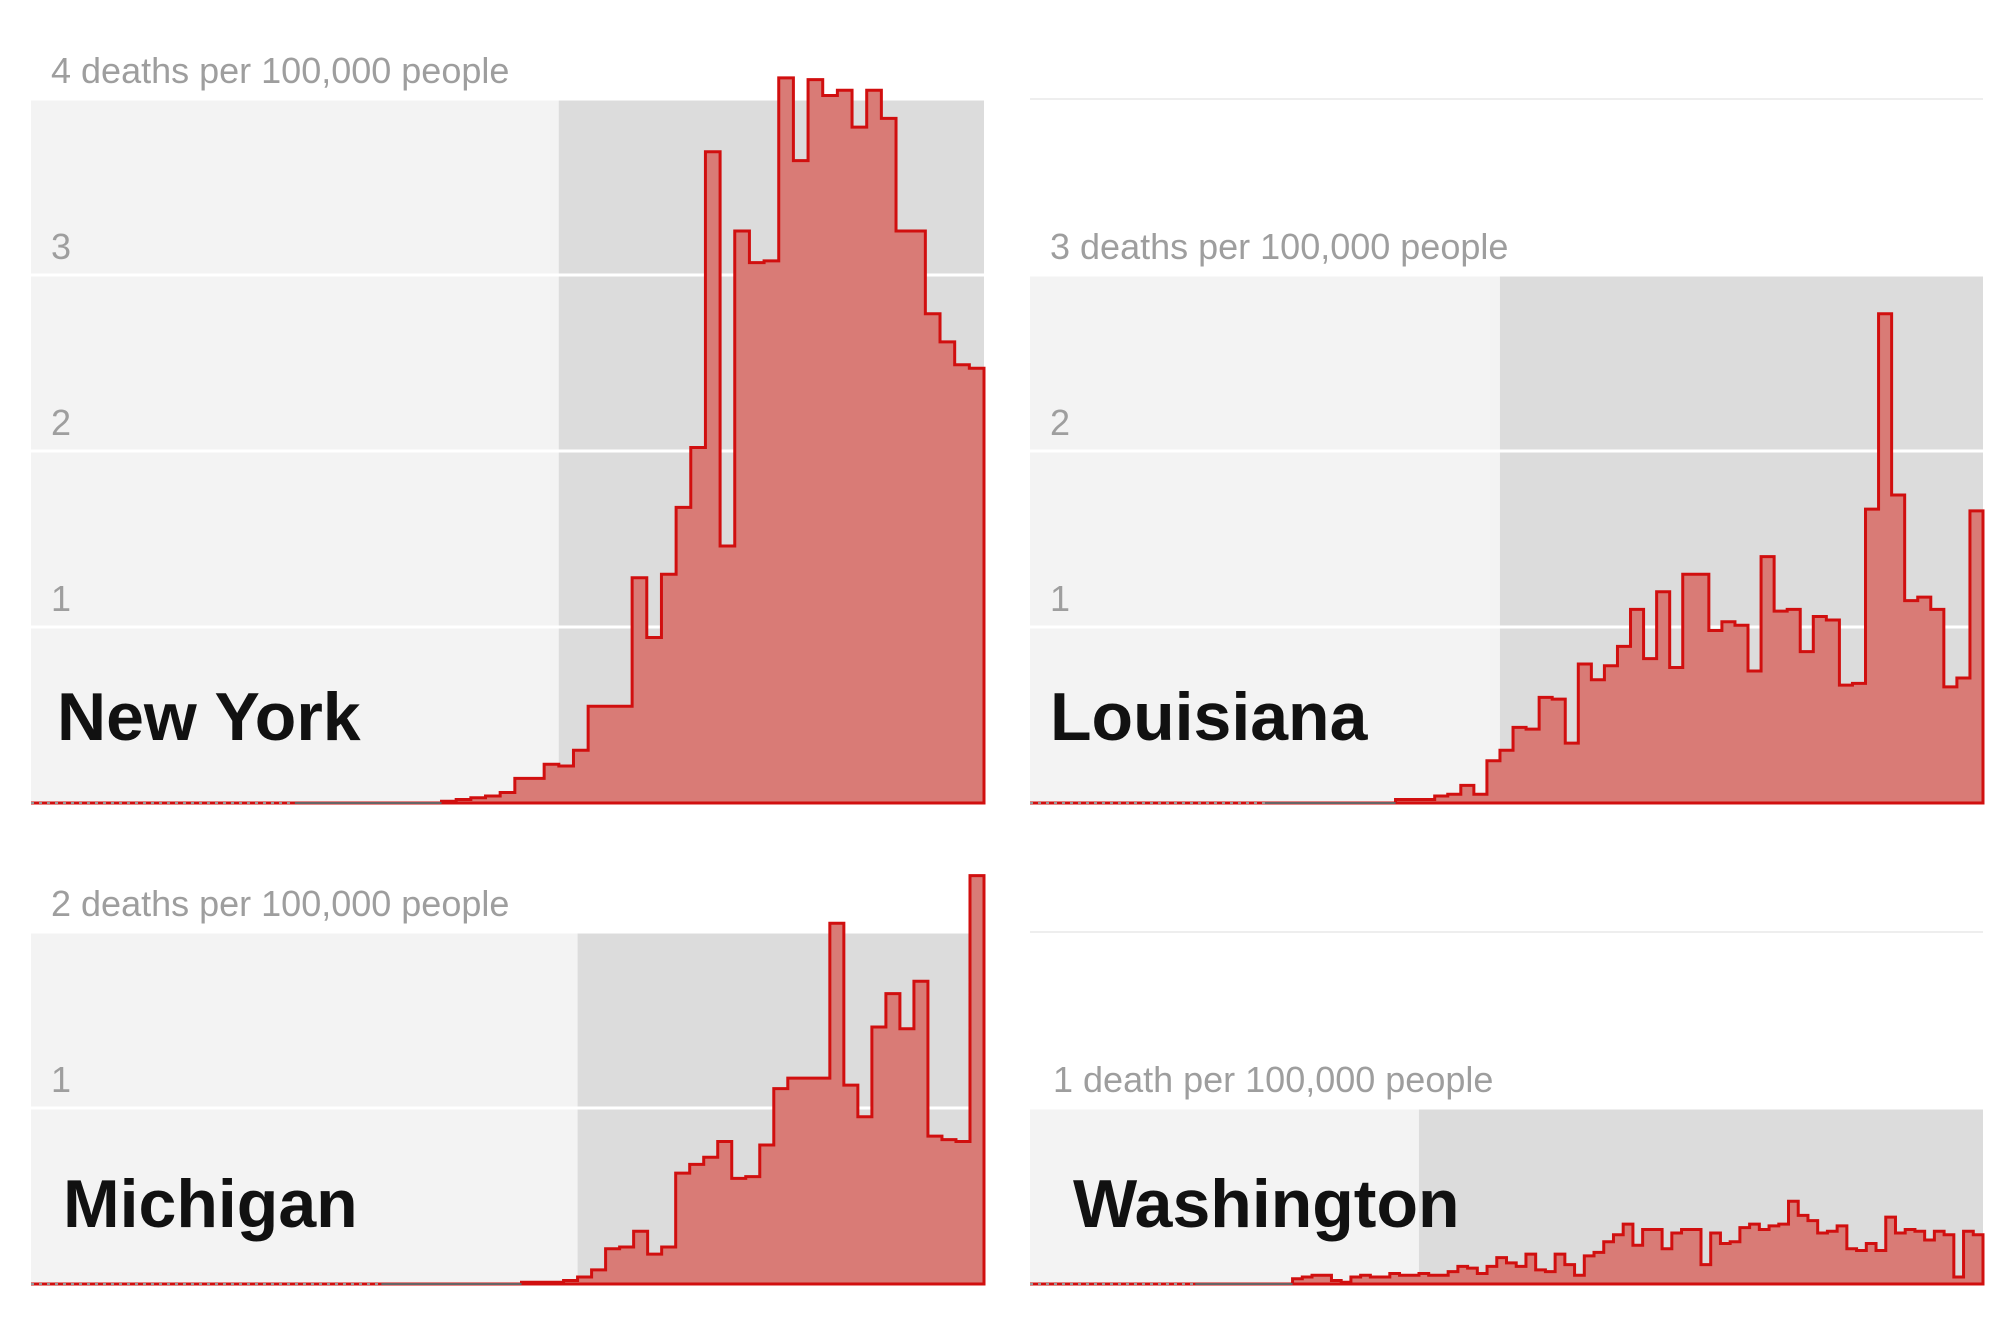 This screenshot has height=1331, width=2000. Describe the element at coordinates (1060, 422) in the screenshot. I see `ytick-label: 2` at that location.